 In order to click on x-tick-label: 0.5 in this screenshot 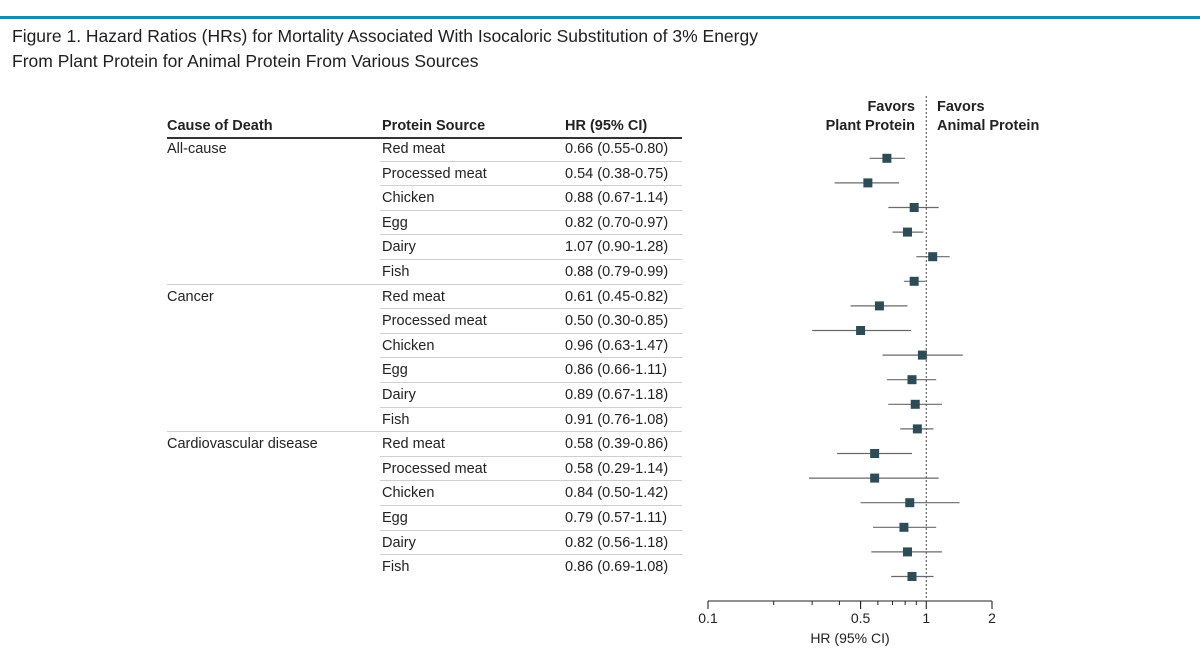, I will do `click(861, 618)`.